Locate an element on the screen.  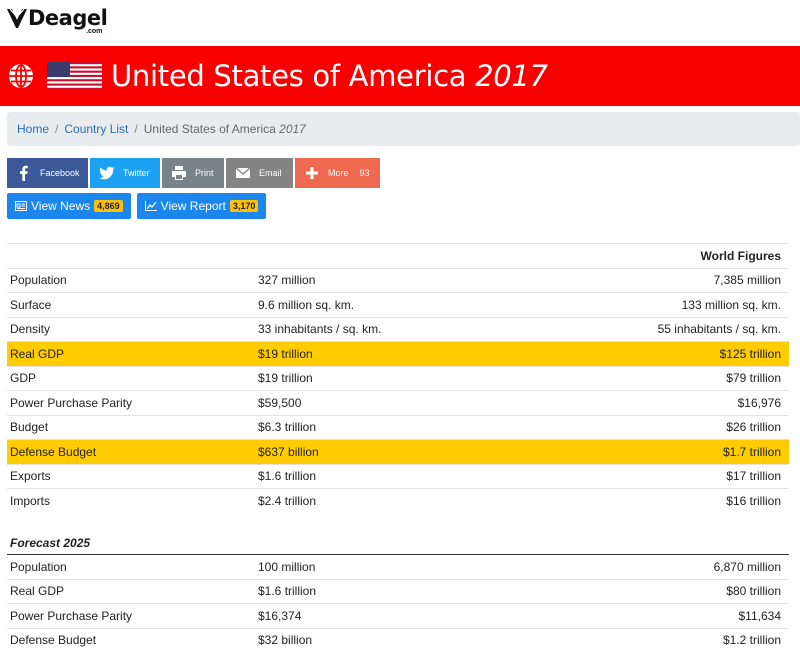
table-row: Imports $2.4 trillion $16 trillion is located at coordinates (398, 500).